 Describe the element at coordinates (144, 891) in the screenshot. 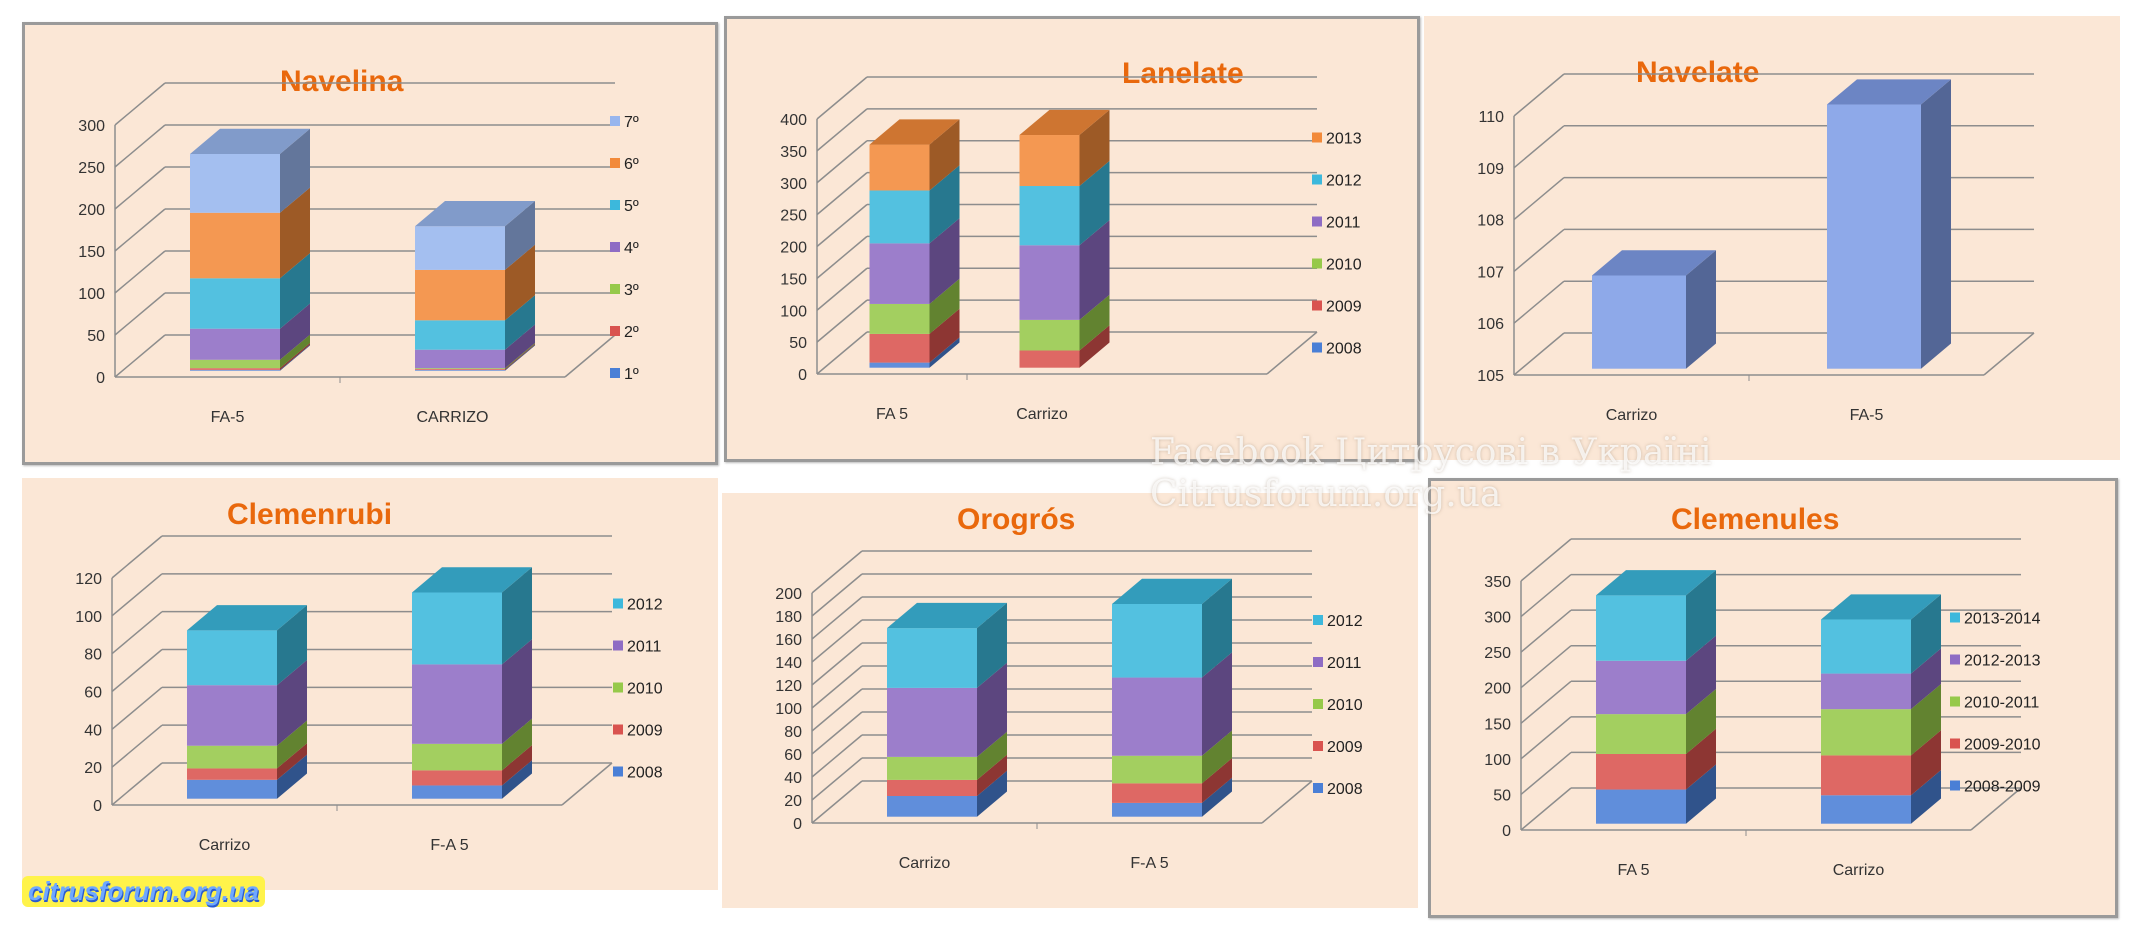

I see `site-logo: citrusforum.org.ua` at that location.